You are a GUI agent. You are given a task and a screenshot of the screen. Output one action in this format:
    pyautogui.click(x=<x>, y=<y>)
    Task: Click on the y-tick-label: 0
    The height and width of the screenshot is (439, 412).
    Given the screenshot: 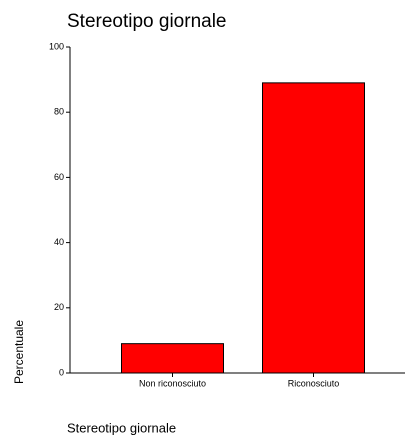 What is the action you would take?
    pyautogui.click(x=61, y=372)
    